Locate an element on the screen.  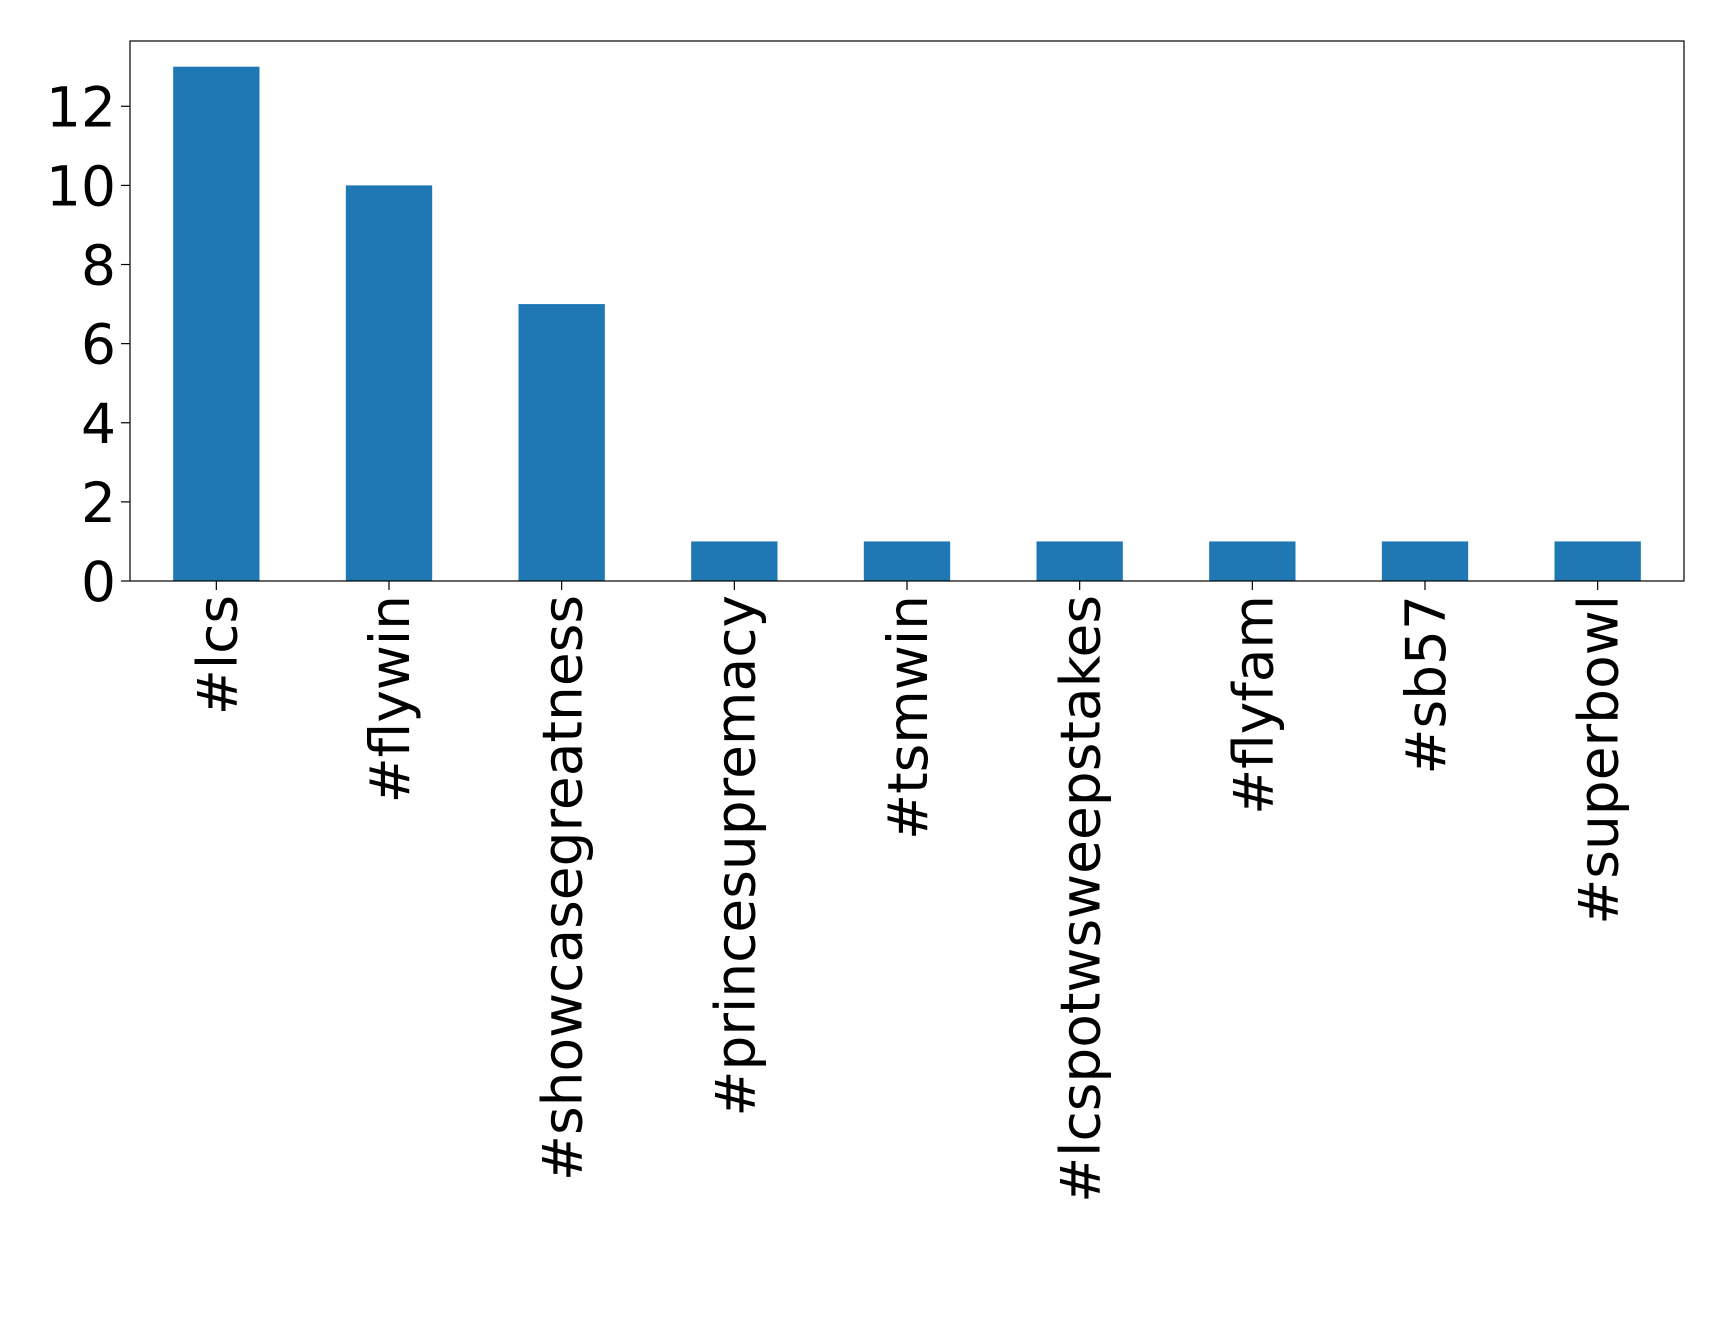
x-tick-label: #tsmwin is located at coordinates (908, 717).